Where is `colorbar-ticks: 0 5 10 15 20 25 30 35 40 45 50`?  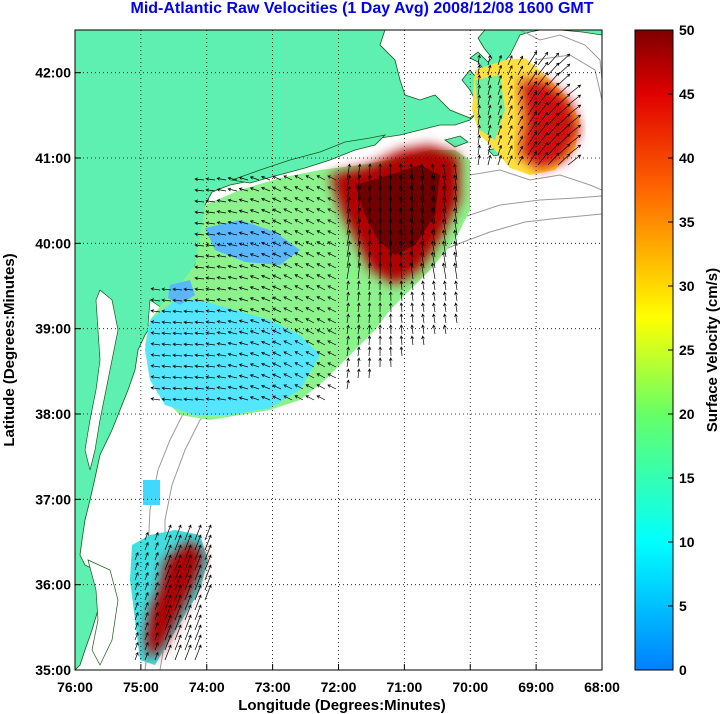
colorbar-ticks: 0 5 10 15 20 25 30 35 40 45 50 is located at coordinates (681, 350).